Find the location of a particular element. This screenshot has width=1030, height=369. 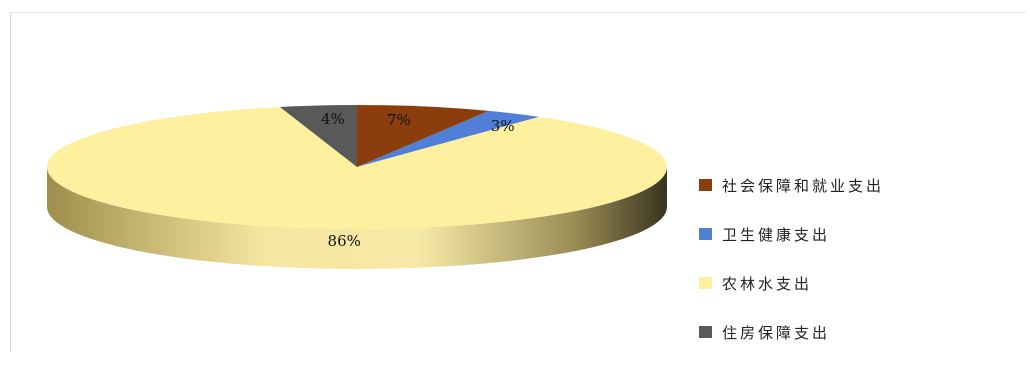

legend: 社会保障和就业支出 卫生健康支出 农林水支出 住房保障支出 is located at coordinates (791, 271).